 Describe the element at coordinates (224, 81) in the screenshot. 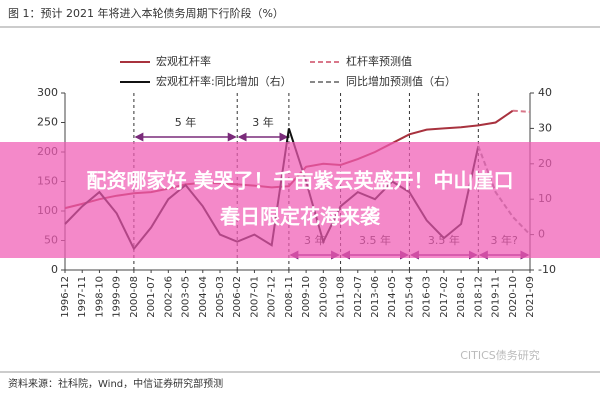

I see `legend-label: 宏观杠杆率:同比增加（右）` at that location.